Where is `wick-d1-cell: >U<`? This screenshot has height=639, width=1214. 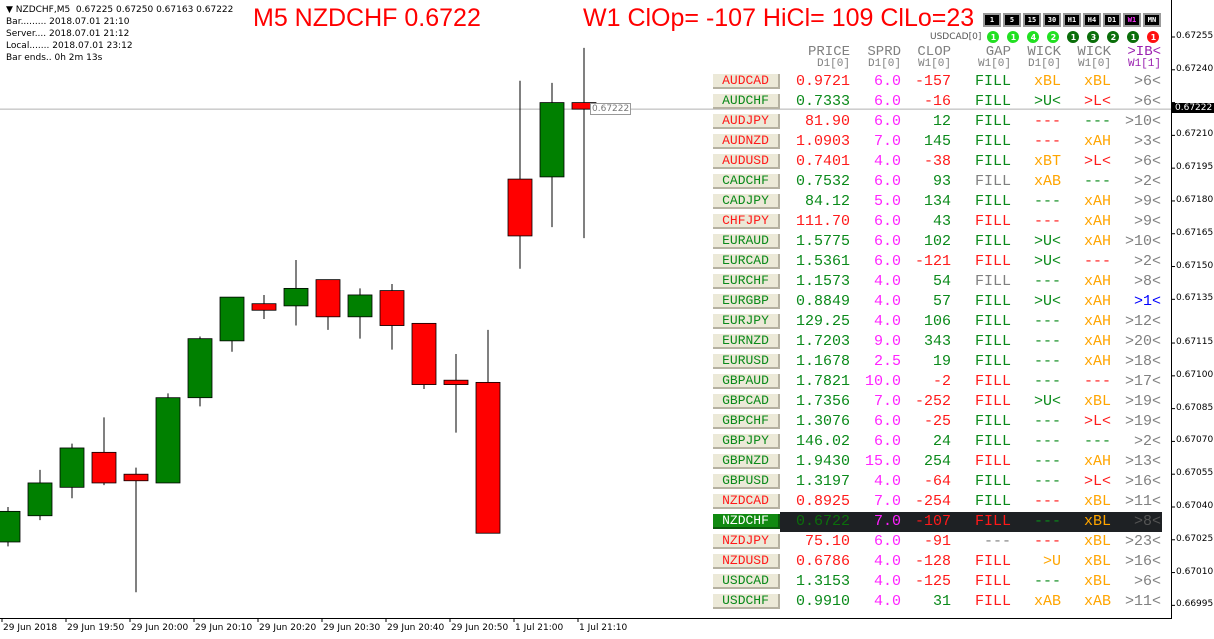
wick-d1-cell: >U< is located at coordinates (1047, 241).